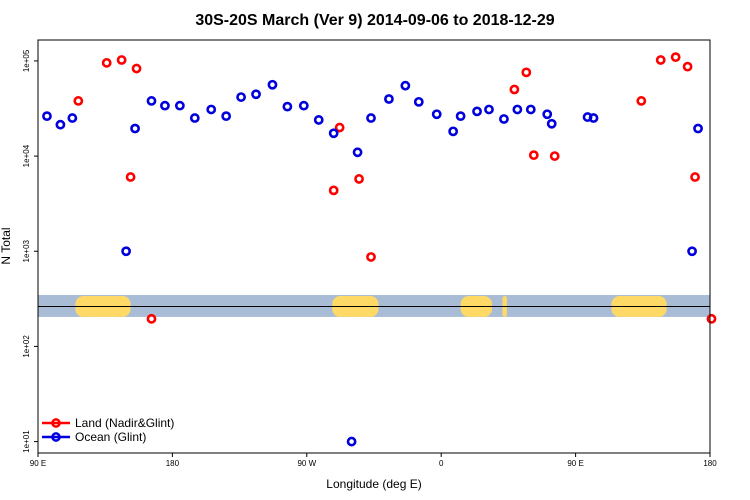 The height and width of the screenshot is (500, 750). Describe the element at coordinates (26, 346) in the screenshot. I see `y-tick-label-1: 1e+02` at that location.